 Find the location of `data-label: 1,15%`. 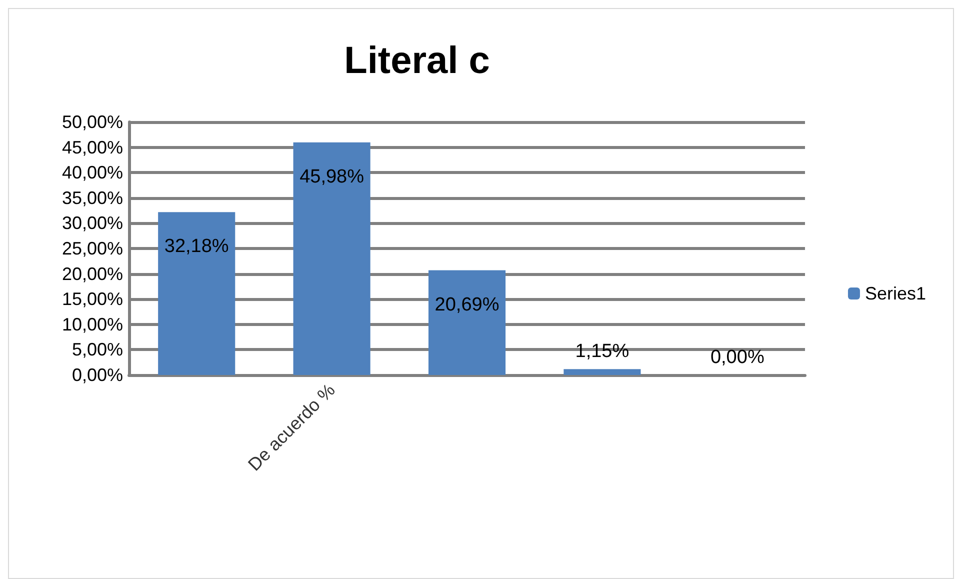

data-label: 1,15% is located at coordinates (602, 351).